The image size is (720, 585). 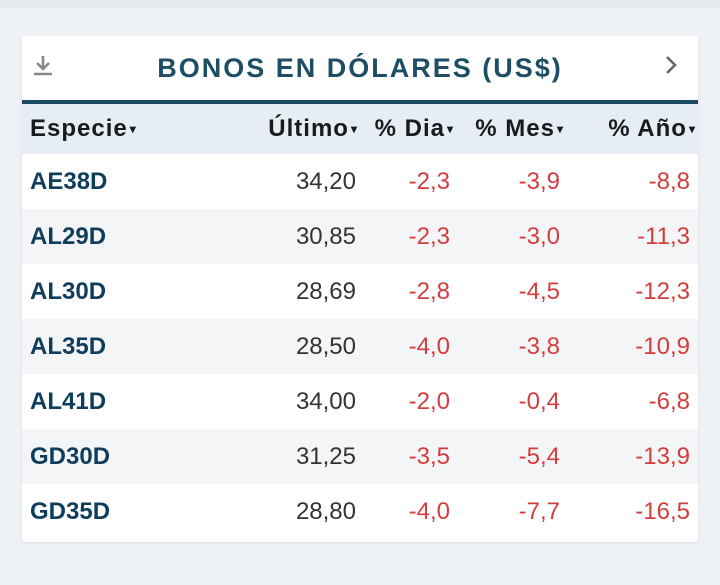 What do you see at coordinates (360, 102) in the screenshot?
I see `header-rule` at bounding box center [360, 102].